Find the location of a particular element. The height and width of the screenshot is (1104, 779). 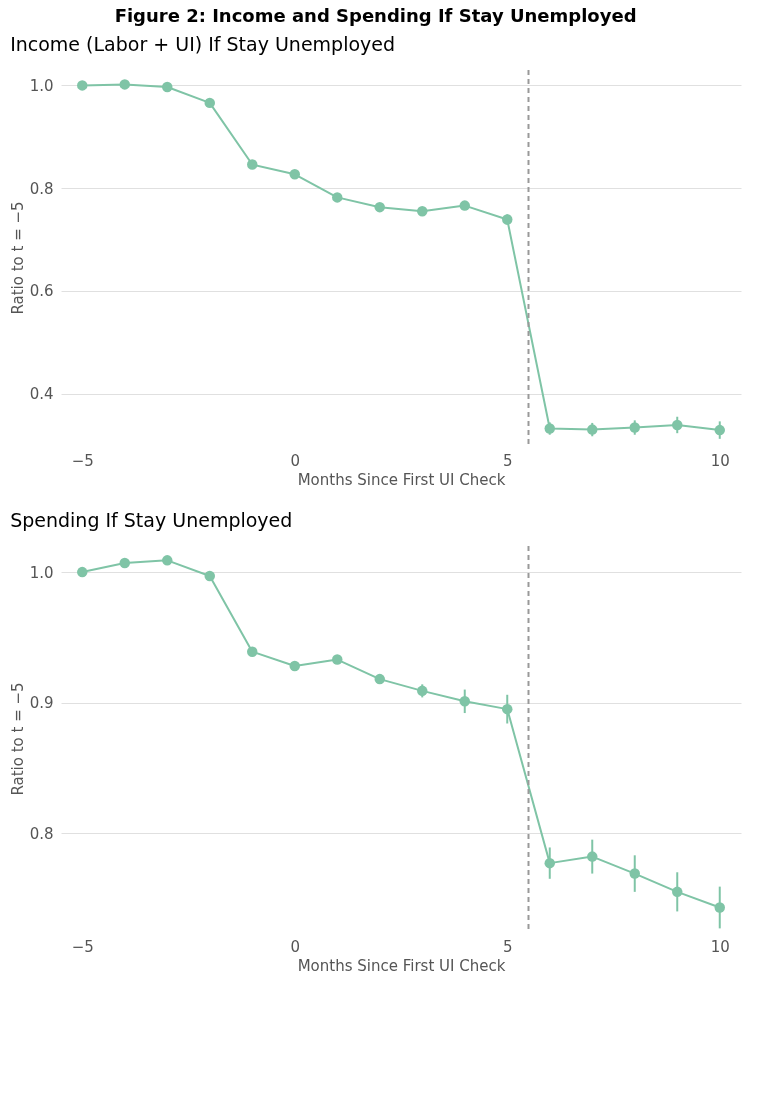

y-tick-label: 0.4 is located at coordinates (41, 394).